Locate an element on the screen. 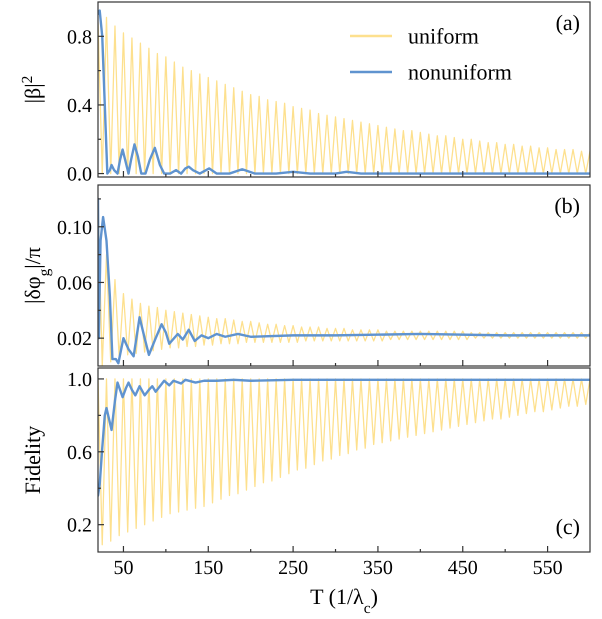  y-tick-label: 0.10 is located at coordinates (74, 227).